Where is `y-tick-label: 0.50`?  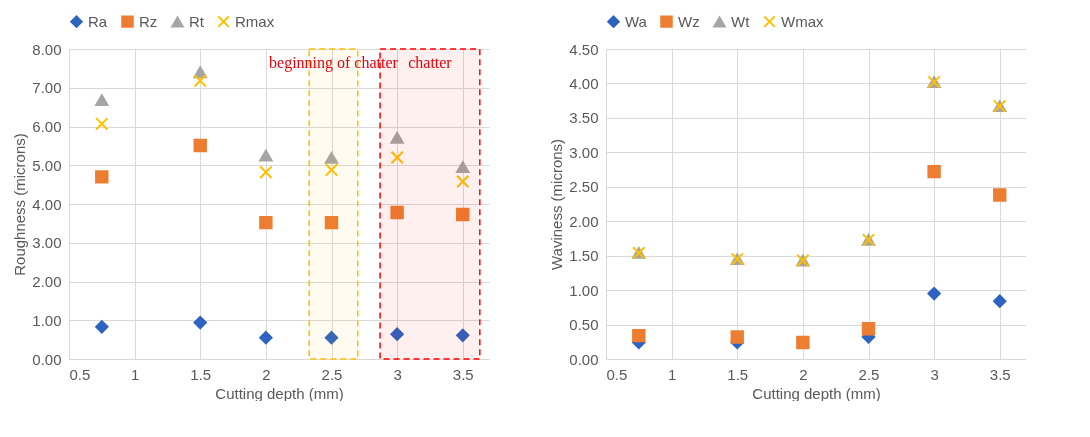
y-tick-label: 0.50 is located at coordinates (584, 325).